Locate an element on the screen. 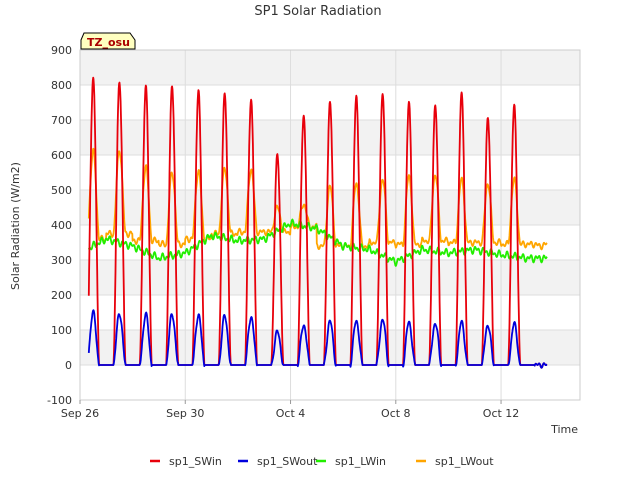 The width and height of the screenshot is (640, 480). y-tick-label: 700 is located at coordinates (61, 120).